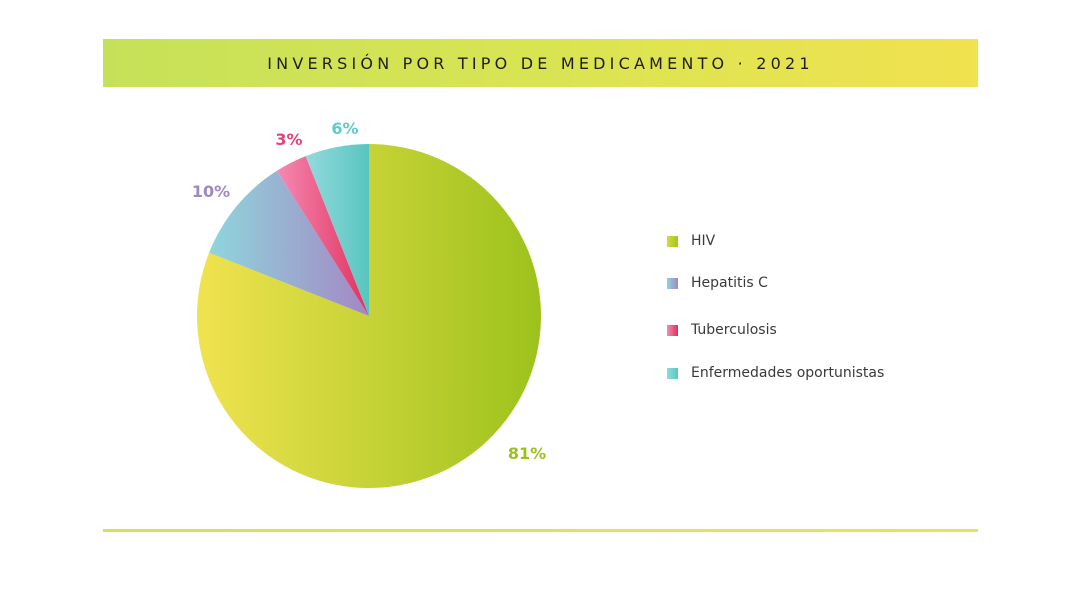  Describe the element at coordinates (734, 330) in the screenshot. I see `legend-label-tuberculosis: Tuberculosis` at that location.